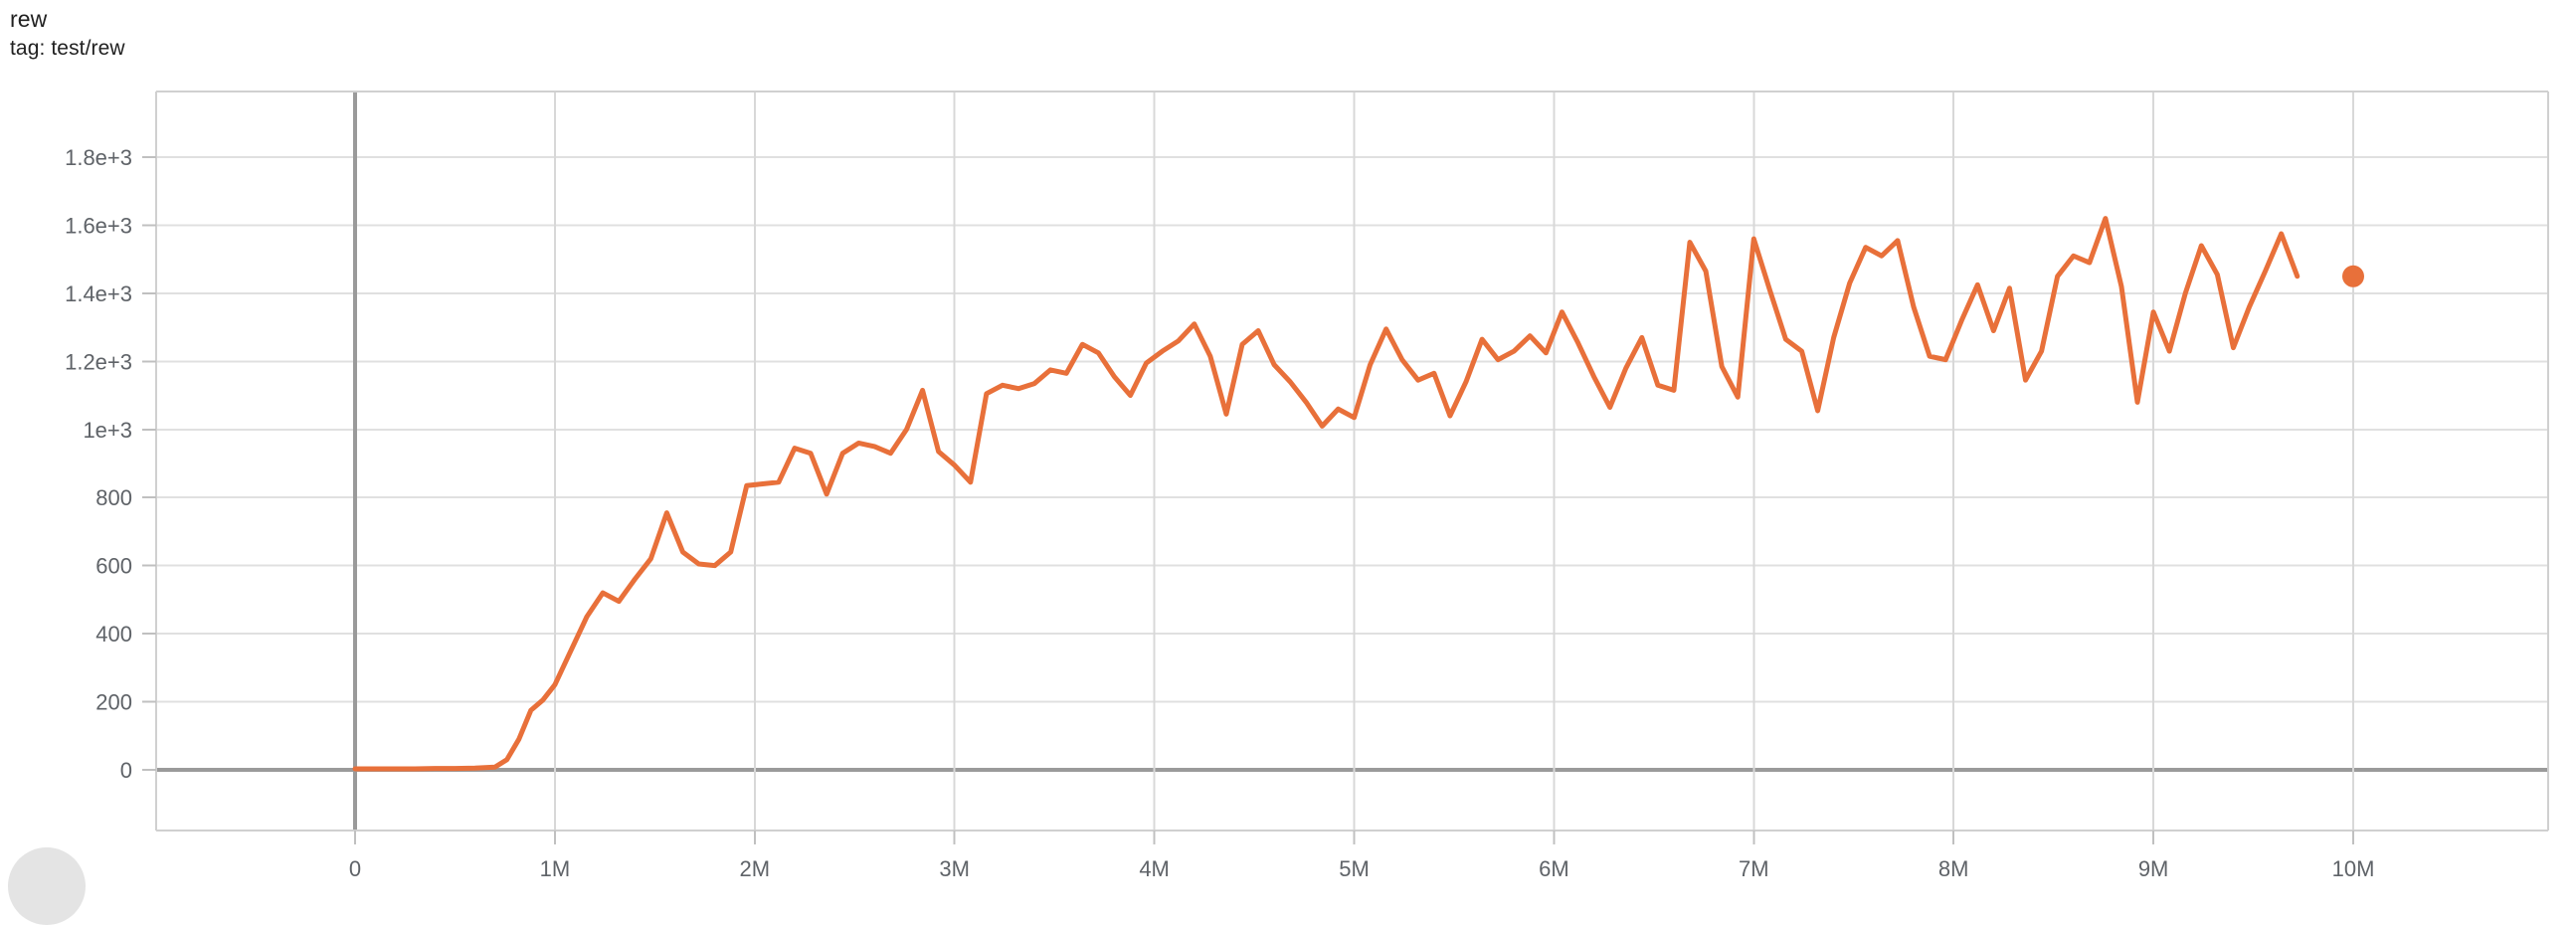  Describe the element at coordinates (126, 770) in the screenshot. I see `y-tick-label: 0` at that location.